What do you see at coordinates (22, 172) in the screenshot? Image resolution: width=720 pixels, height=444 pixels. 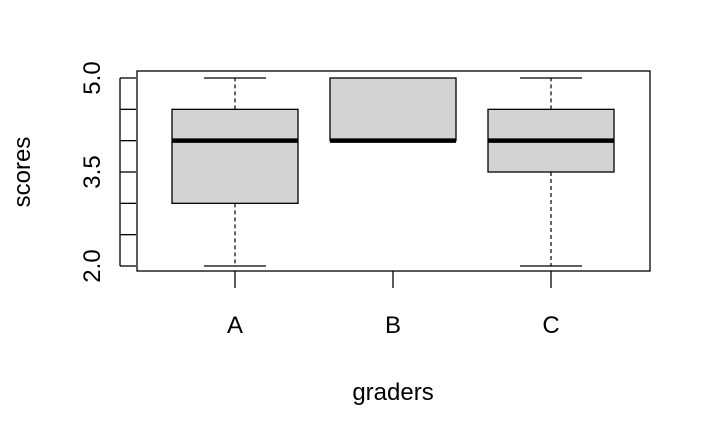 I see `y-axis-label: scores` at bounding box center [22, 172].